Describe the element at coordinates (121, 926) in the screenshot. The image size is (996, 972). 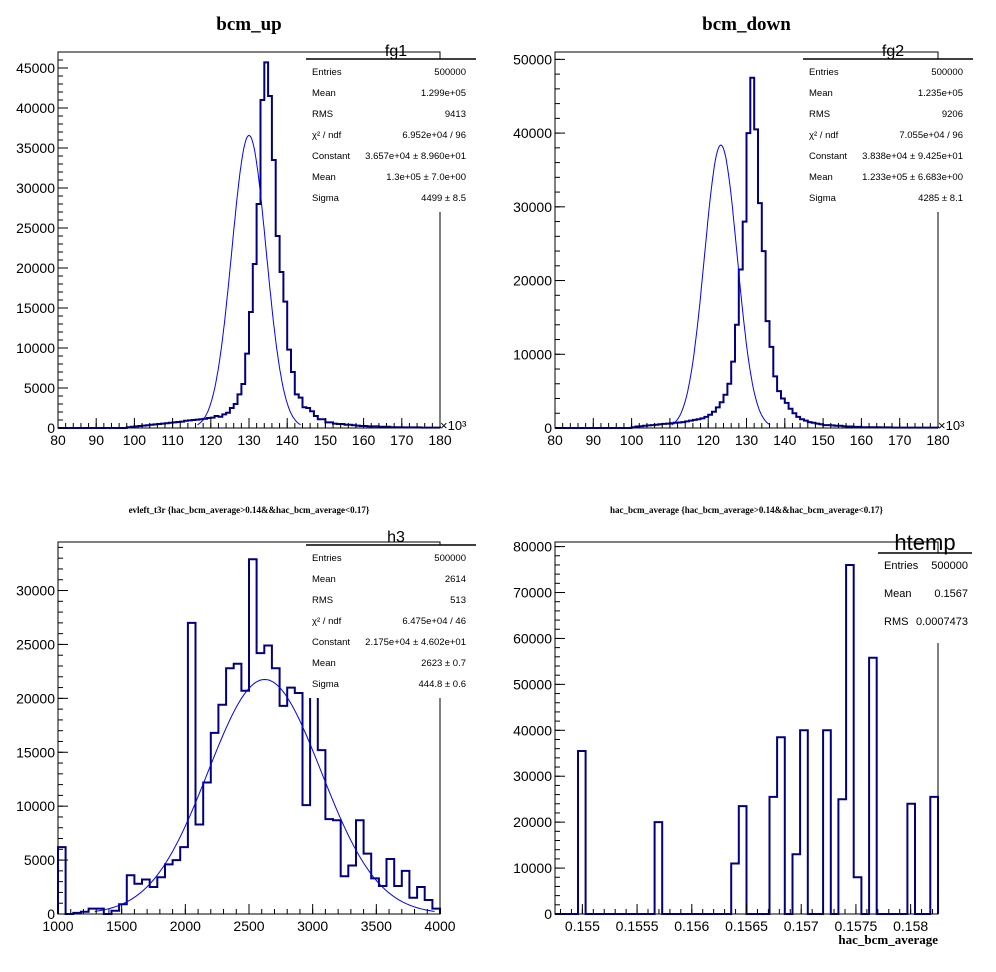
I see `x-tick-label: 1500` at that location.